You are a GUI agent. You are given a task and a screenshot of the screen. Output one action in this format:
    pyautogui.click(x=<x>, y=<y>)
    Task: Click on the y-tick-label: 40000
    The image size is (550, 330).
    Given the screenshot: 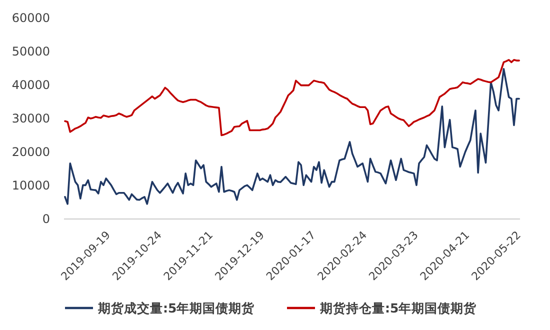 What is the action you would take?
    pyautogui.click(x=31, y=85)
    